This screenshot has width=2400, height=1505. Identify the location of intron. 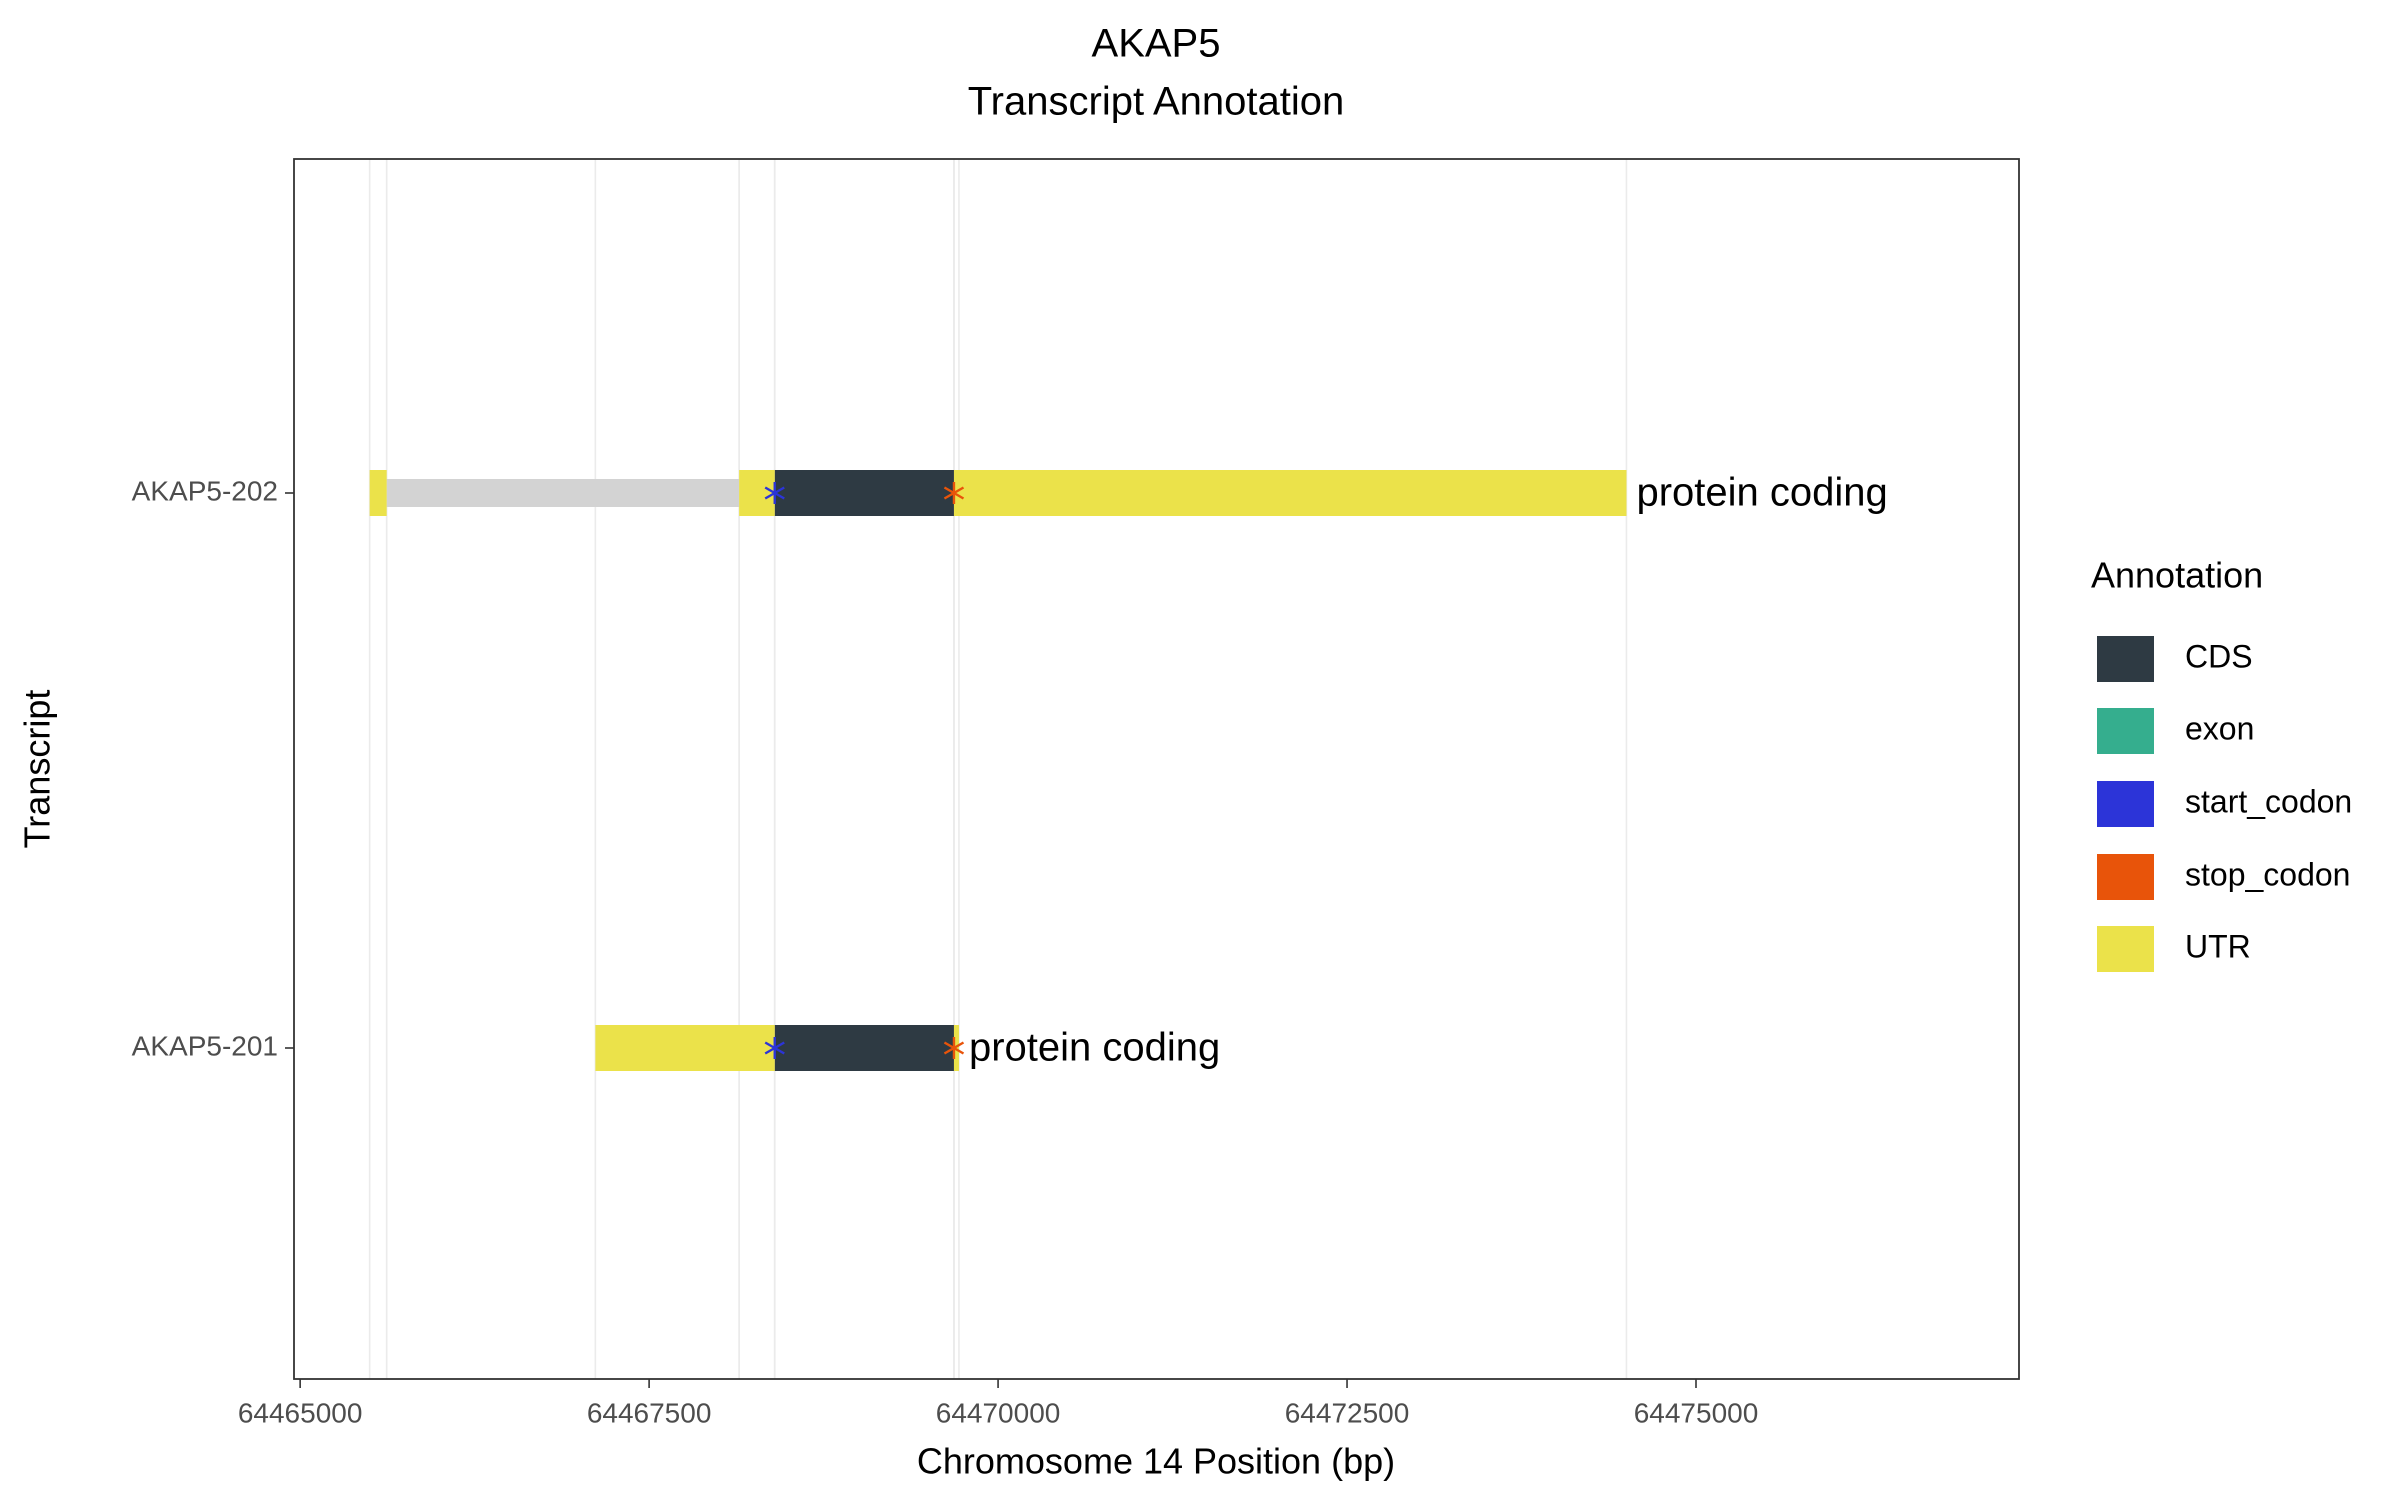
(563, 493).